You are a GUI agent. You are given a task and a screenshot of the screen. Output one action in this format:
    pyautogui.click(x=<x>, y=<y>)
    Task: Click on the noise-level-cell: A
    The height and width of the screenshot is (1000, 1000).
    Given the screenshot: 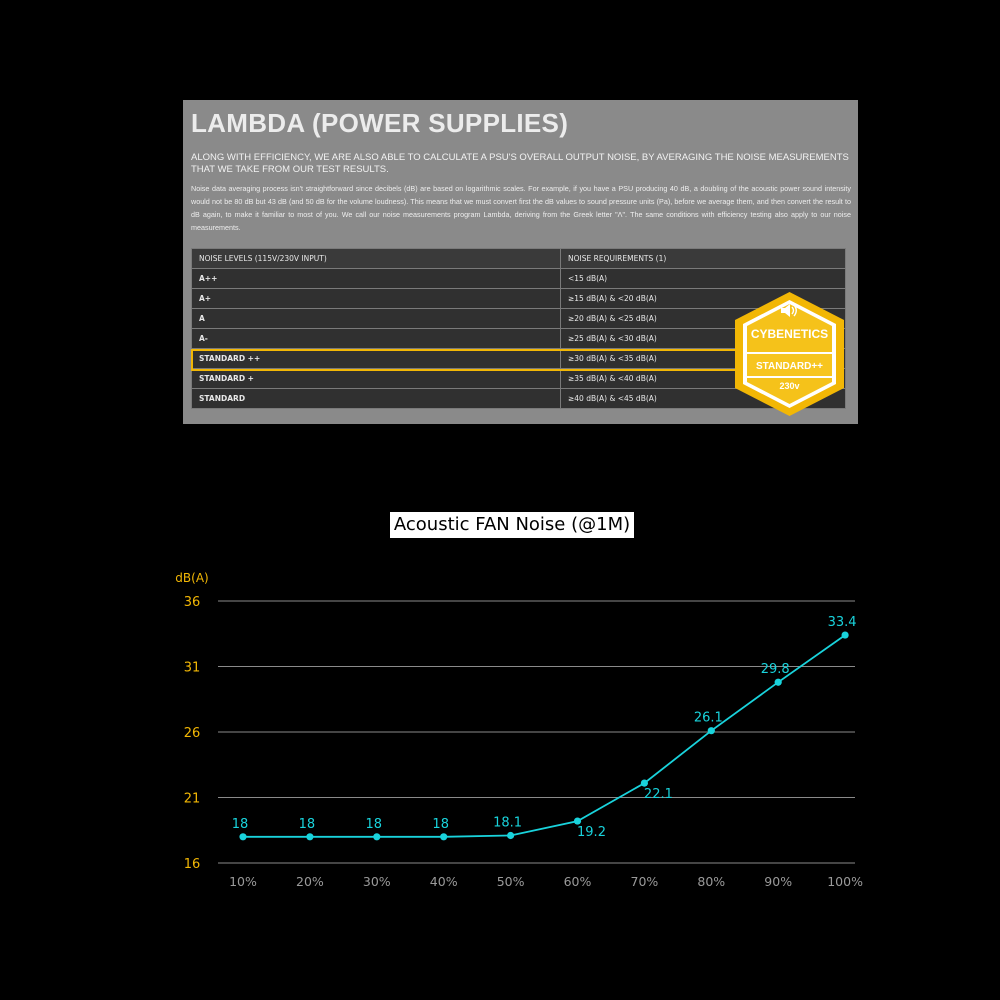 What is the action you would take?
    pyautogui.click(x=376, y=318)
    